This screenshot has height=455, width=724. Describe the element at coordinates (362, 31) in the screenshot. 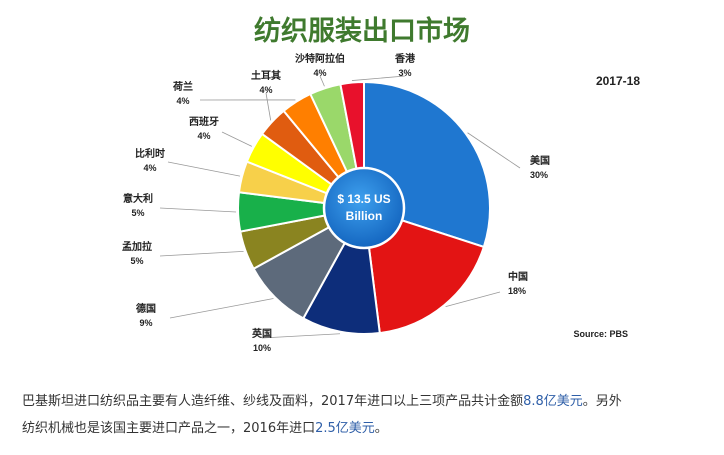

I see `chart-title: 纺织服装出口市场` at that location.